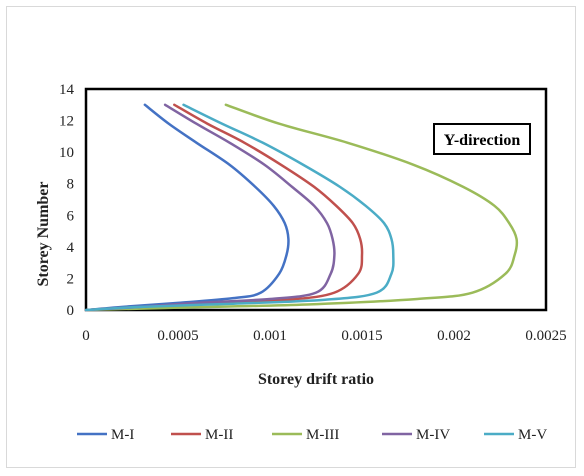  Describe the element at coordinates (122, 435) in the screenshot. I see `legend-label: M-I` at that location.